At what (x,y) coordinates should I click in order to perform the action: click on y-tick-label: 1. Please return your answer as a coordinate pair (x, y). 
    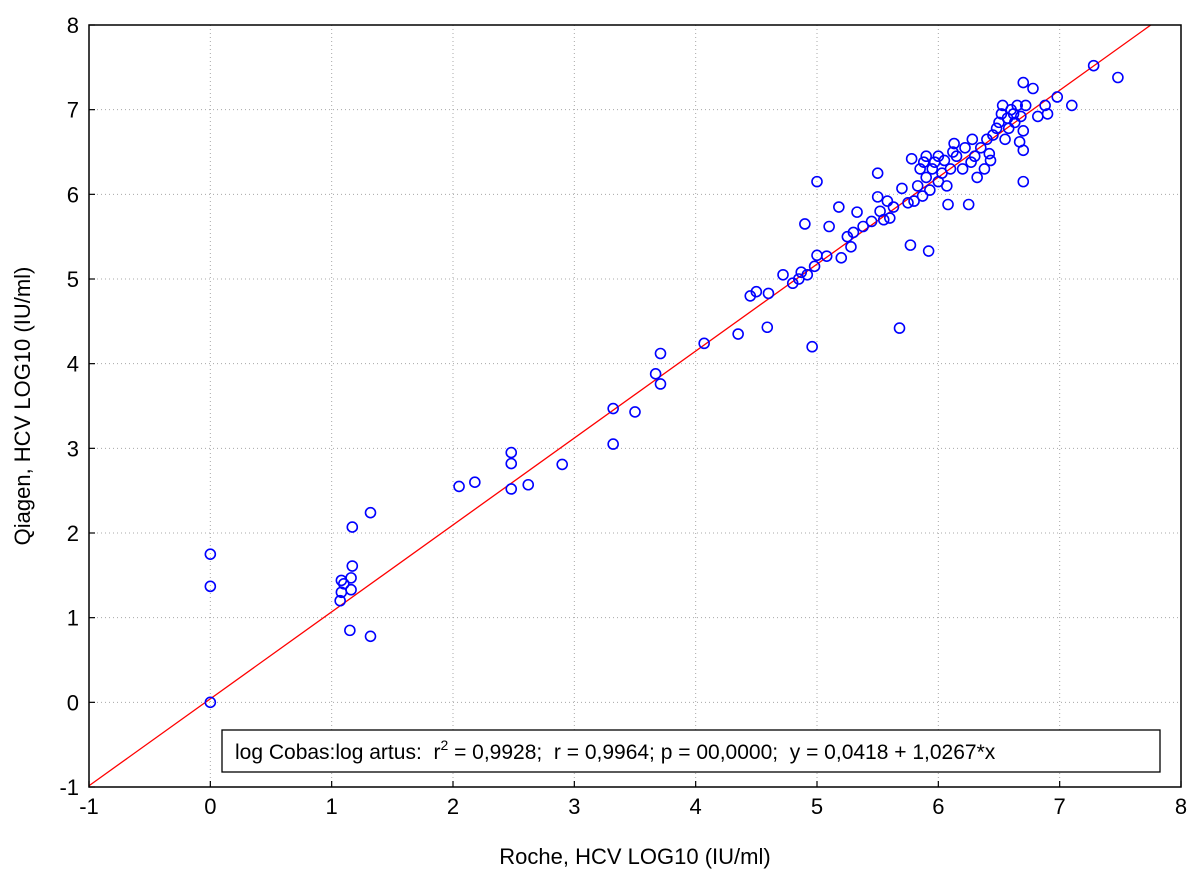
    Looking at the image, I should click on (73, 618).